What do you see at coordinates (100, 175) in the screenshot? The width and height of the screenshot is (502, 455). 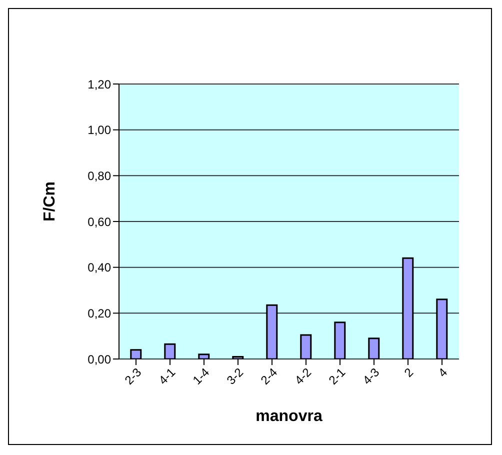 I see `y-tick-label: 0,80` at bounding box center [100, 175].